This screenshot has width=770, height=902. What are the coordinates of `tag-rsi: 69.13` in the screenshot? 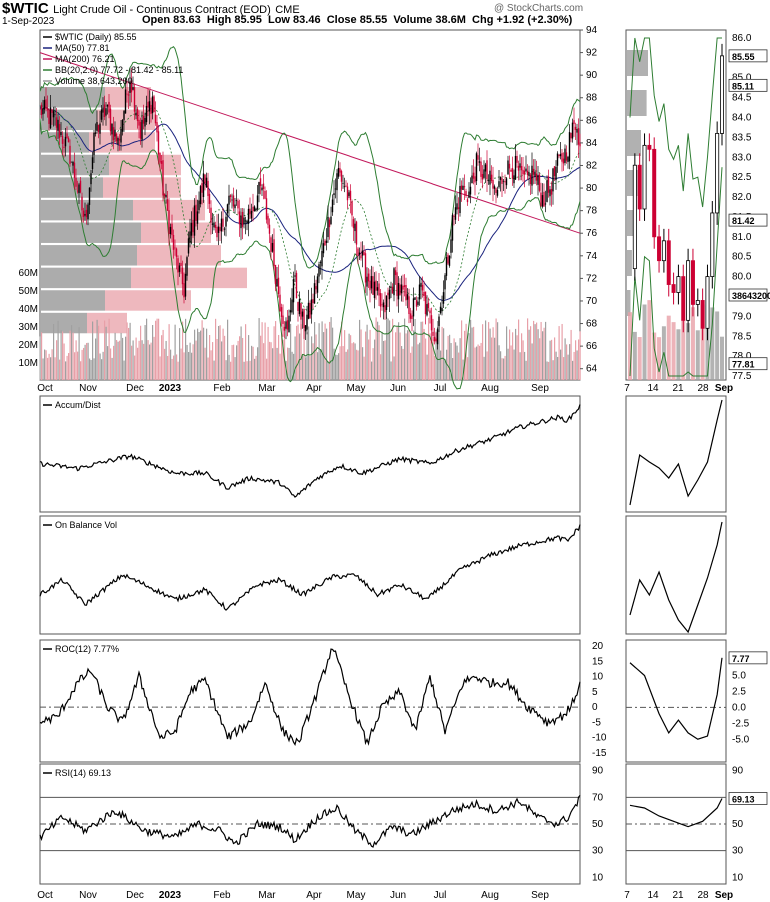 It's located at (743, 799).